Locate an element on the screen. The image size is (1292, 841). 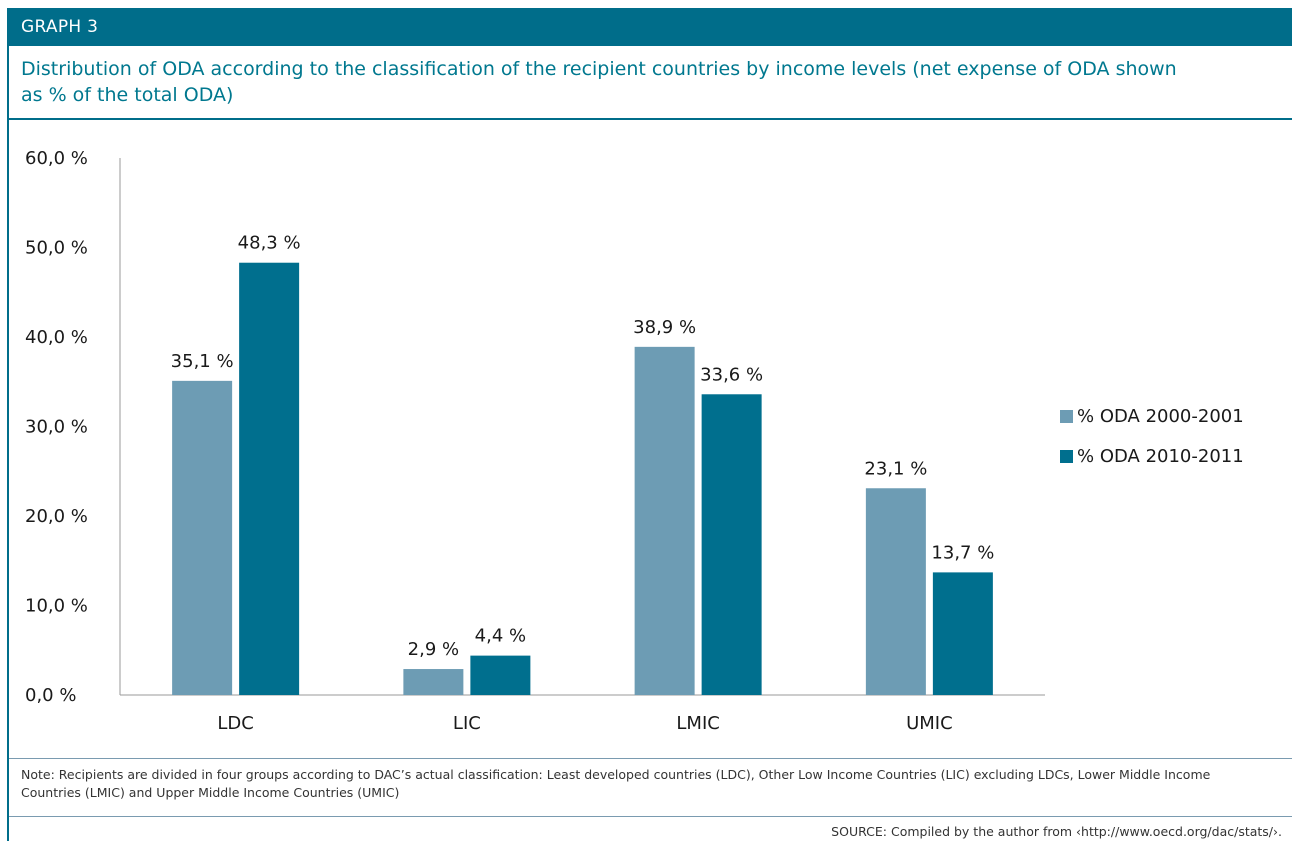
x-tick-label: LIC is located at coordinates (467, 723).